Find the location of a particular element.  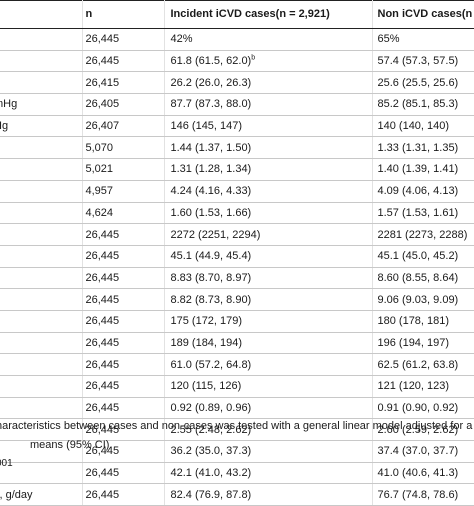

table-row: 26,445 36.2 (35.0, 37.3) 37.4 (37.0, 37.7) is located at coordinates (237, 451).